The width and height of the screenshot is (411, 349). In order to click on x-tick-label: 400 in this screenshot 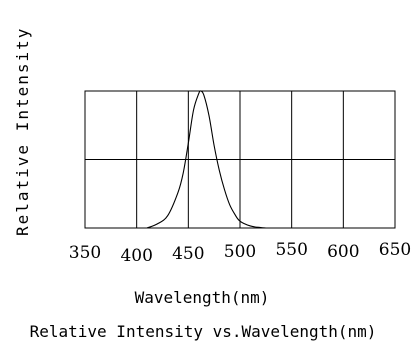, I will do `click(136, 256)`.